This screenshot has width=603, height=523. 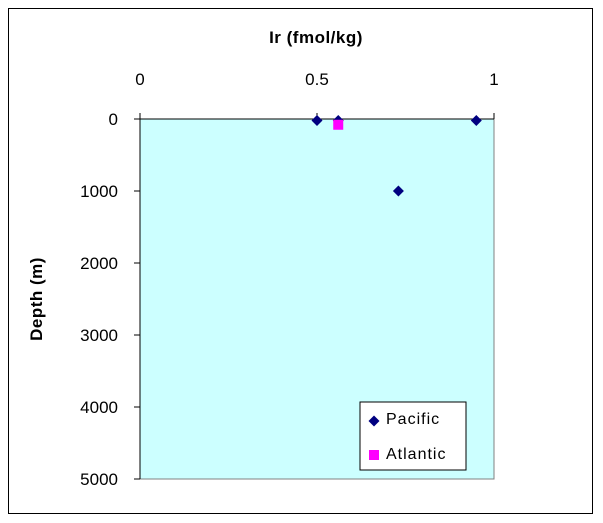 I want to click on y-axis-title: Depth (m), so click(x=36, y=299).